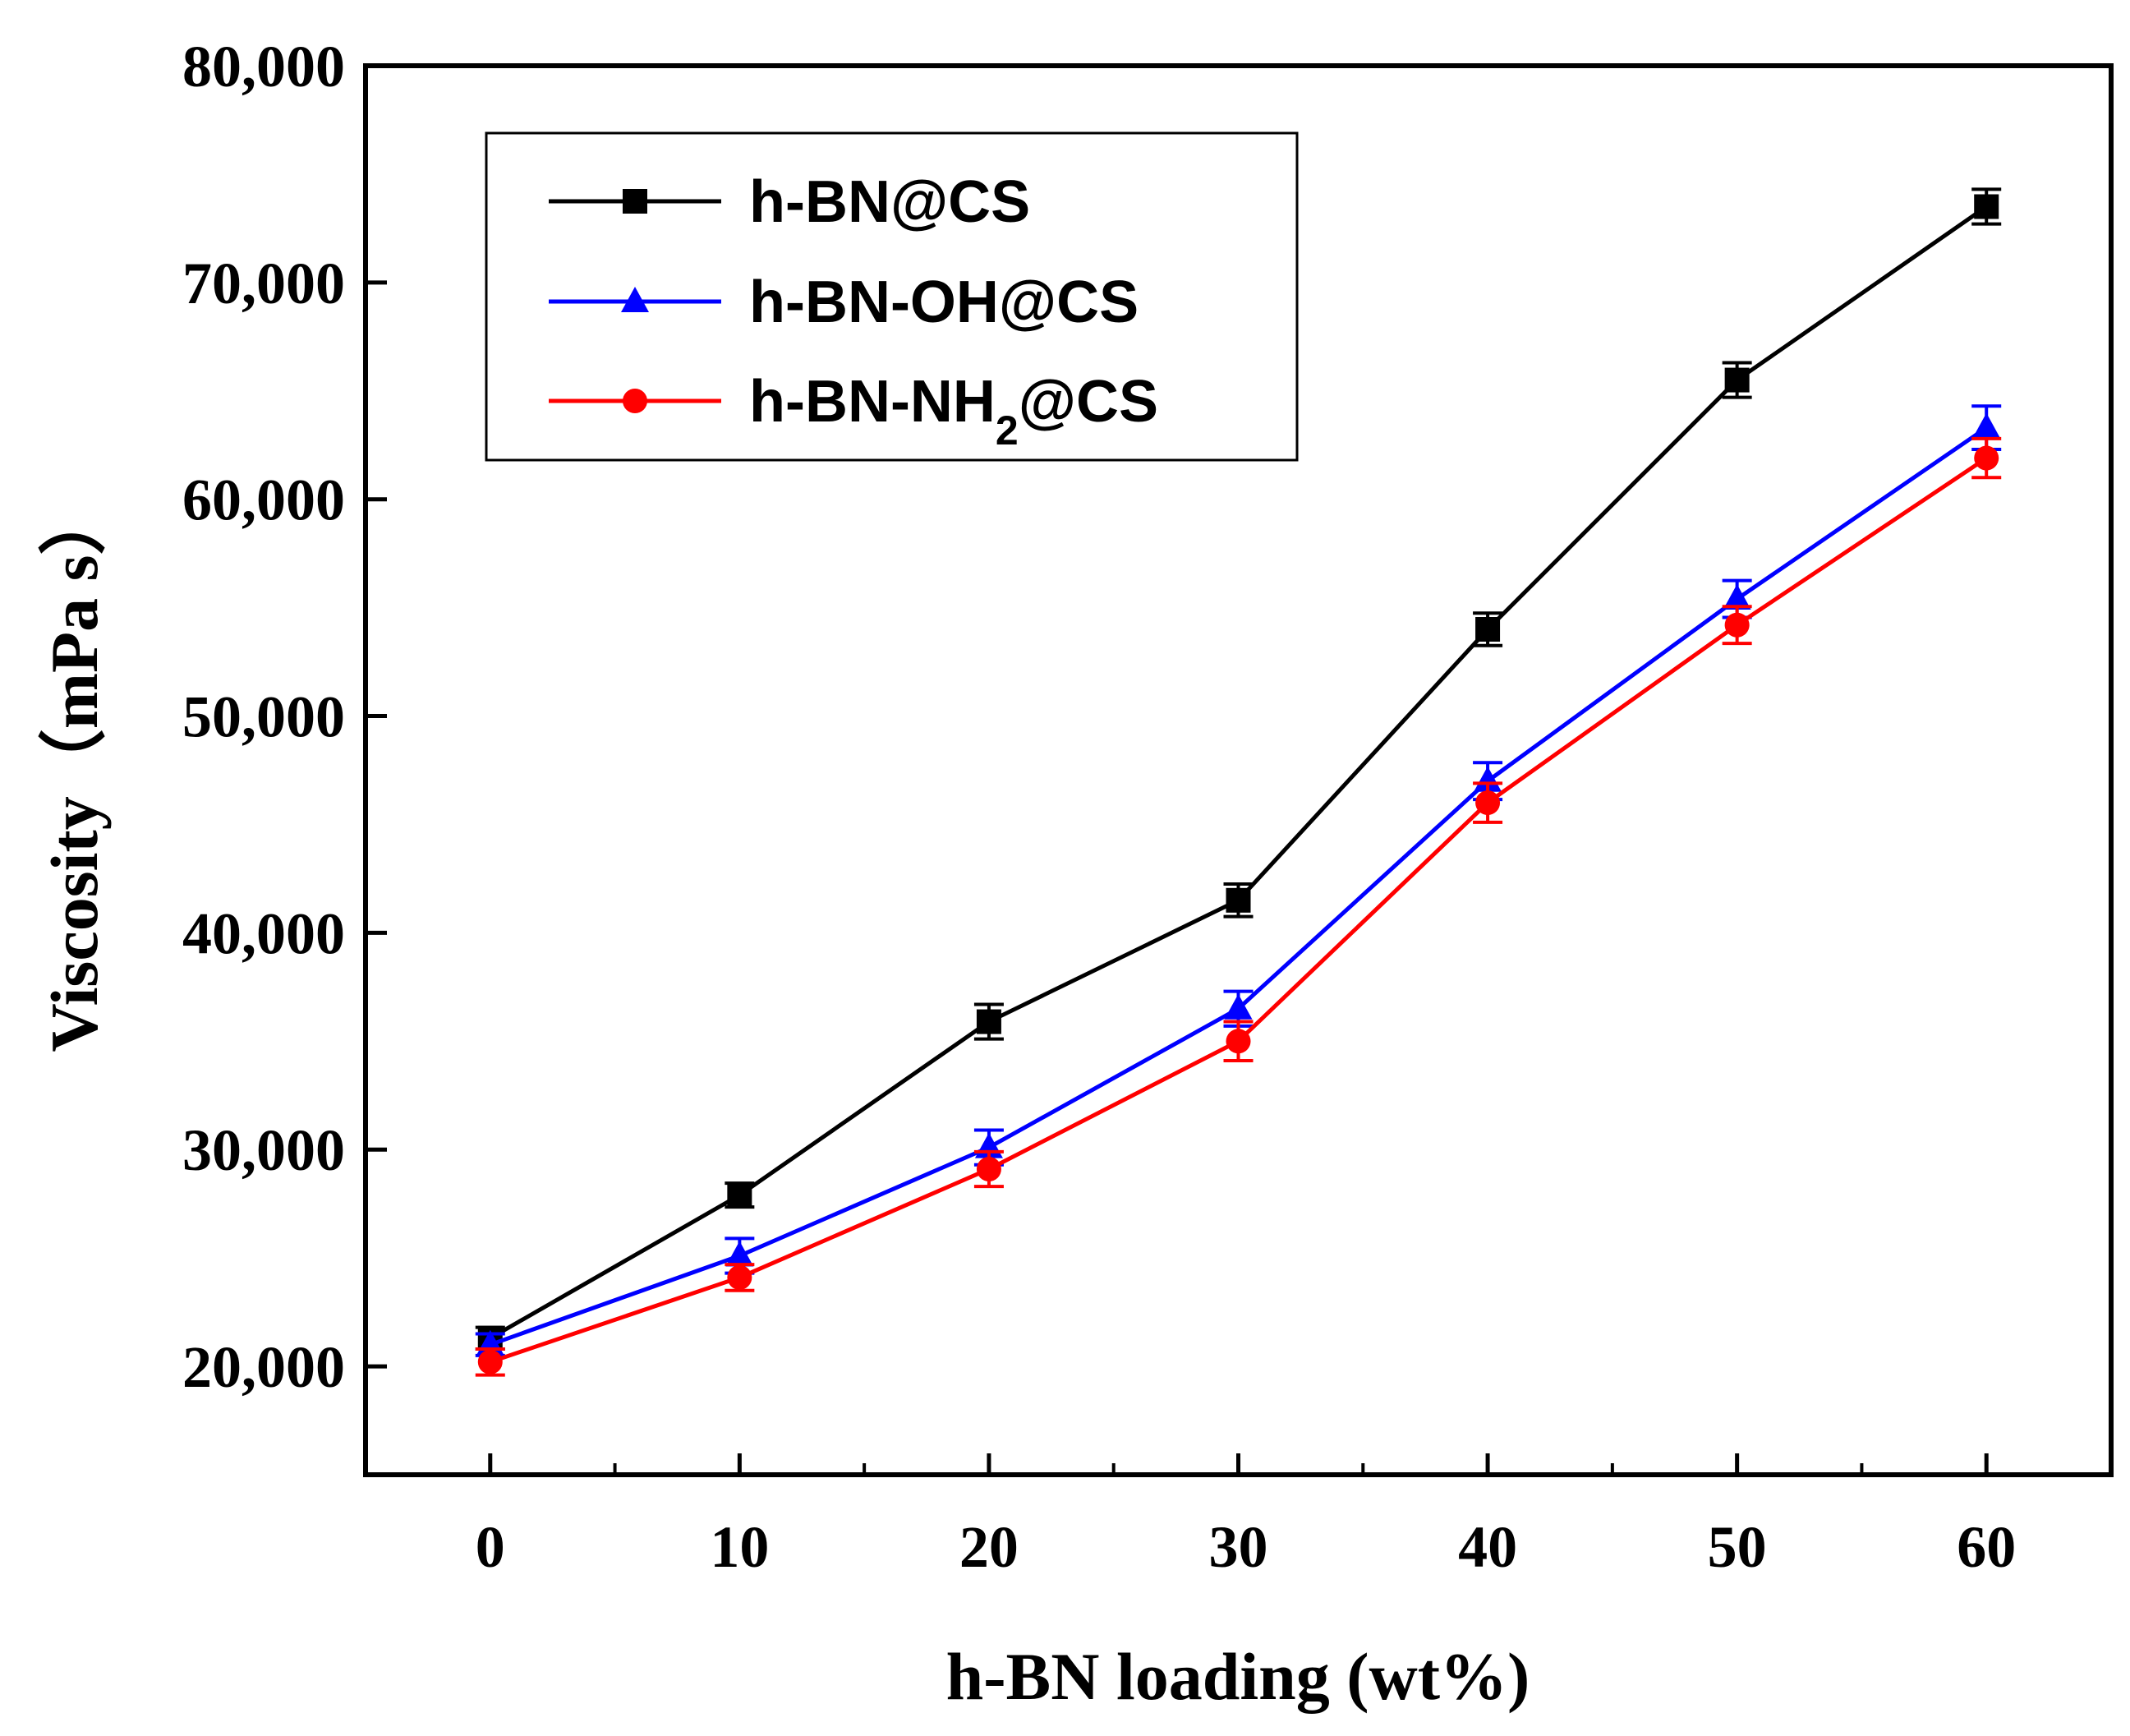 The height and width of the screenshot is (1736, 2130). Describe the element at coordinates (1088, 402) in the screenshot. I see `legend-label-tail: @CS` at that location.